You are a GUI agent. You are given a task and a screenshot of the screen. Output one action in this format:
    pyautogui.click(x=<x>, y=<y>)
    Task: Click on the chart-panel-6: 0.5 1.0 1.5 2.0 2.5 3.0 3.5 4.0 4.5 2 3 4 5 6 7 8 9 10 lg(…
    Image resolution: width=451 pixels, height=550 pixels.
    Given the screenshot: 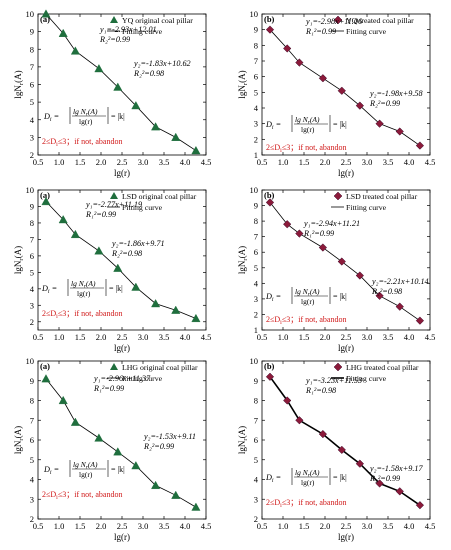 What is the action you would take?
    pyautogui.click(x=336, y=449)
    